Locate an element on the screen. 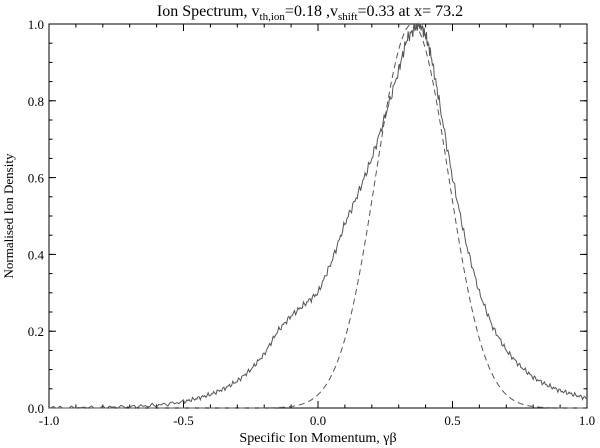  x-tick-label: -1.0 is located at coordinates (49, 420).